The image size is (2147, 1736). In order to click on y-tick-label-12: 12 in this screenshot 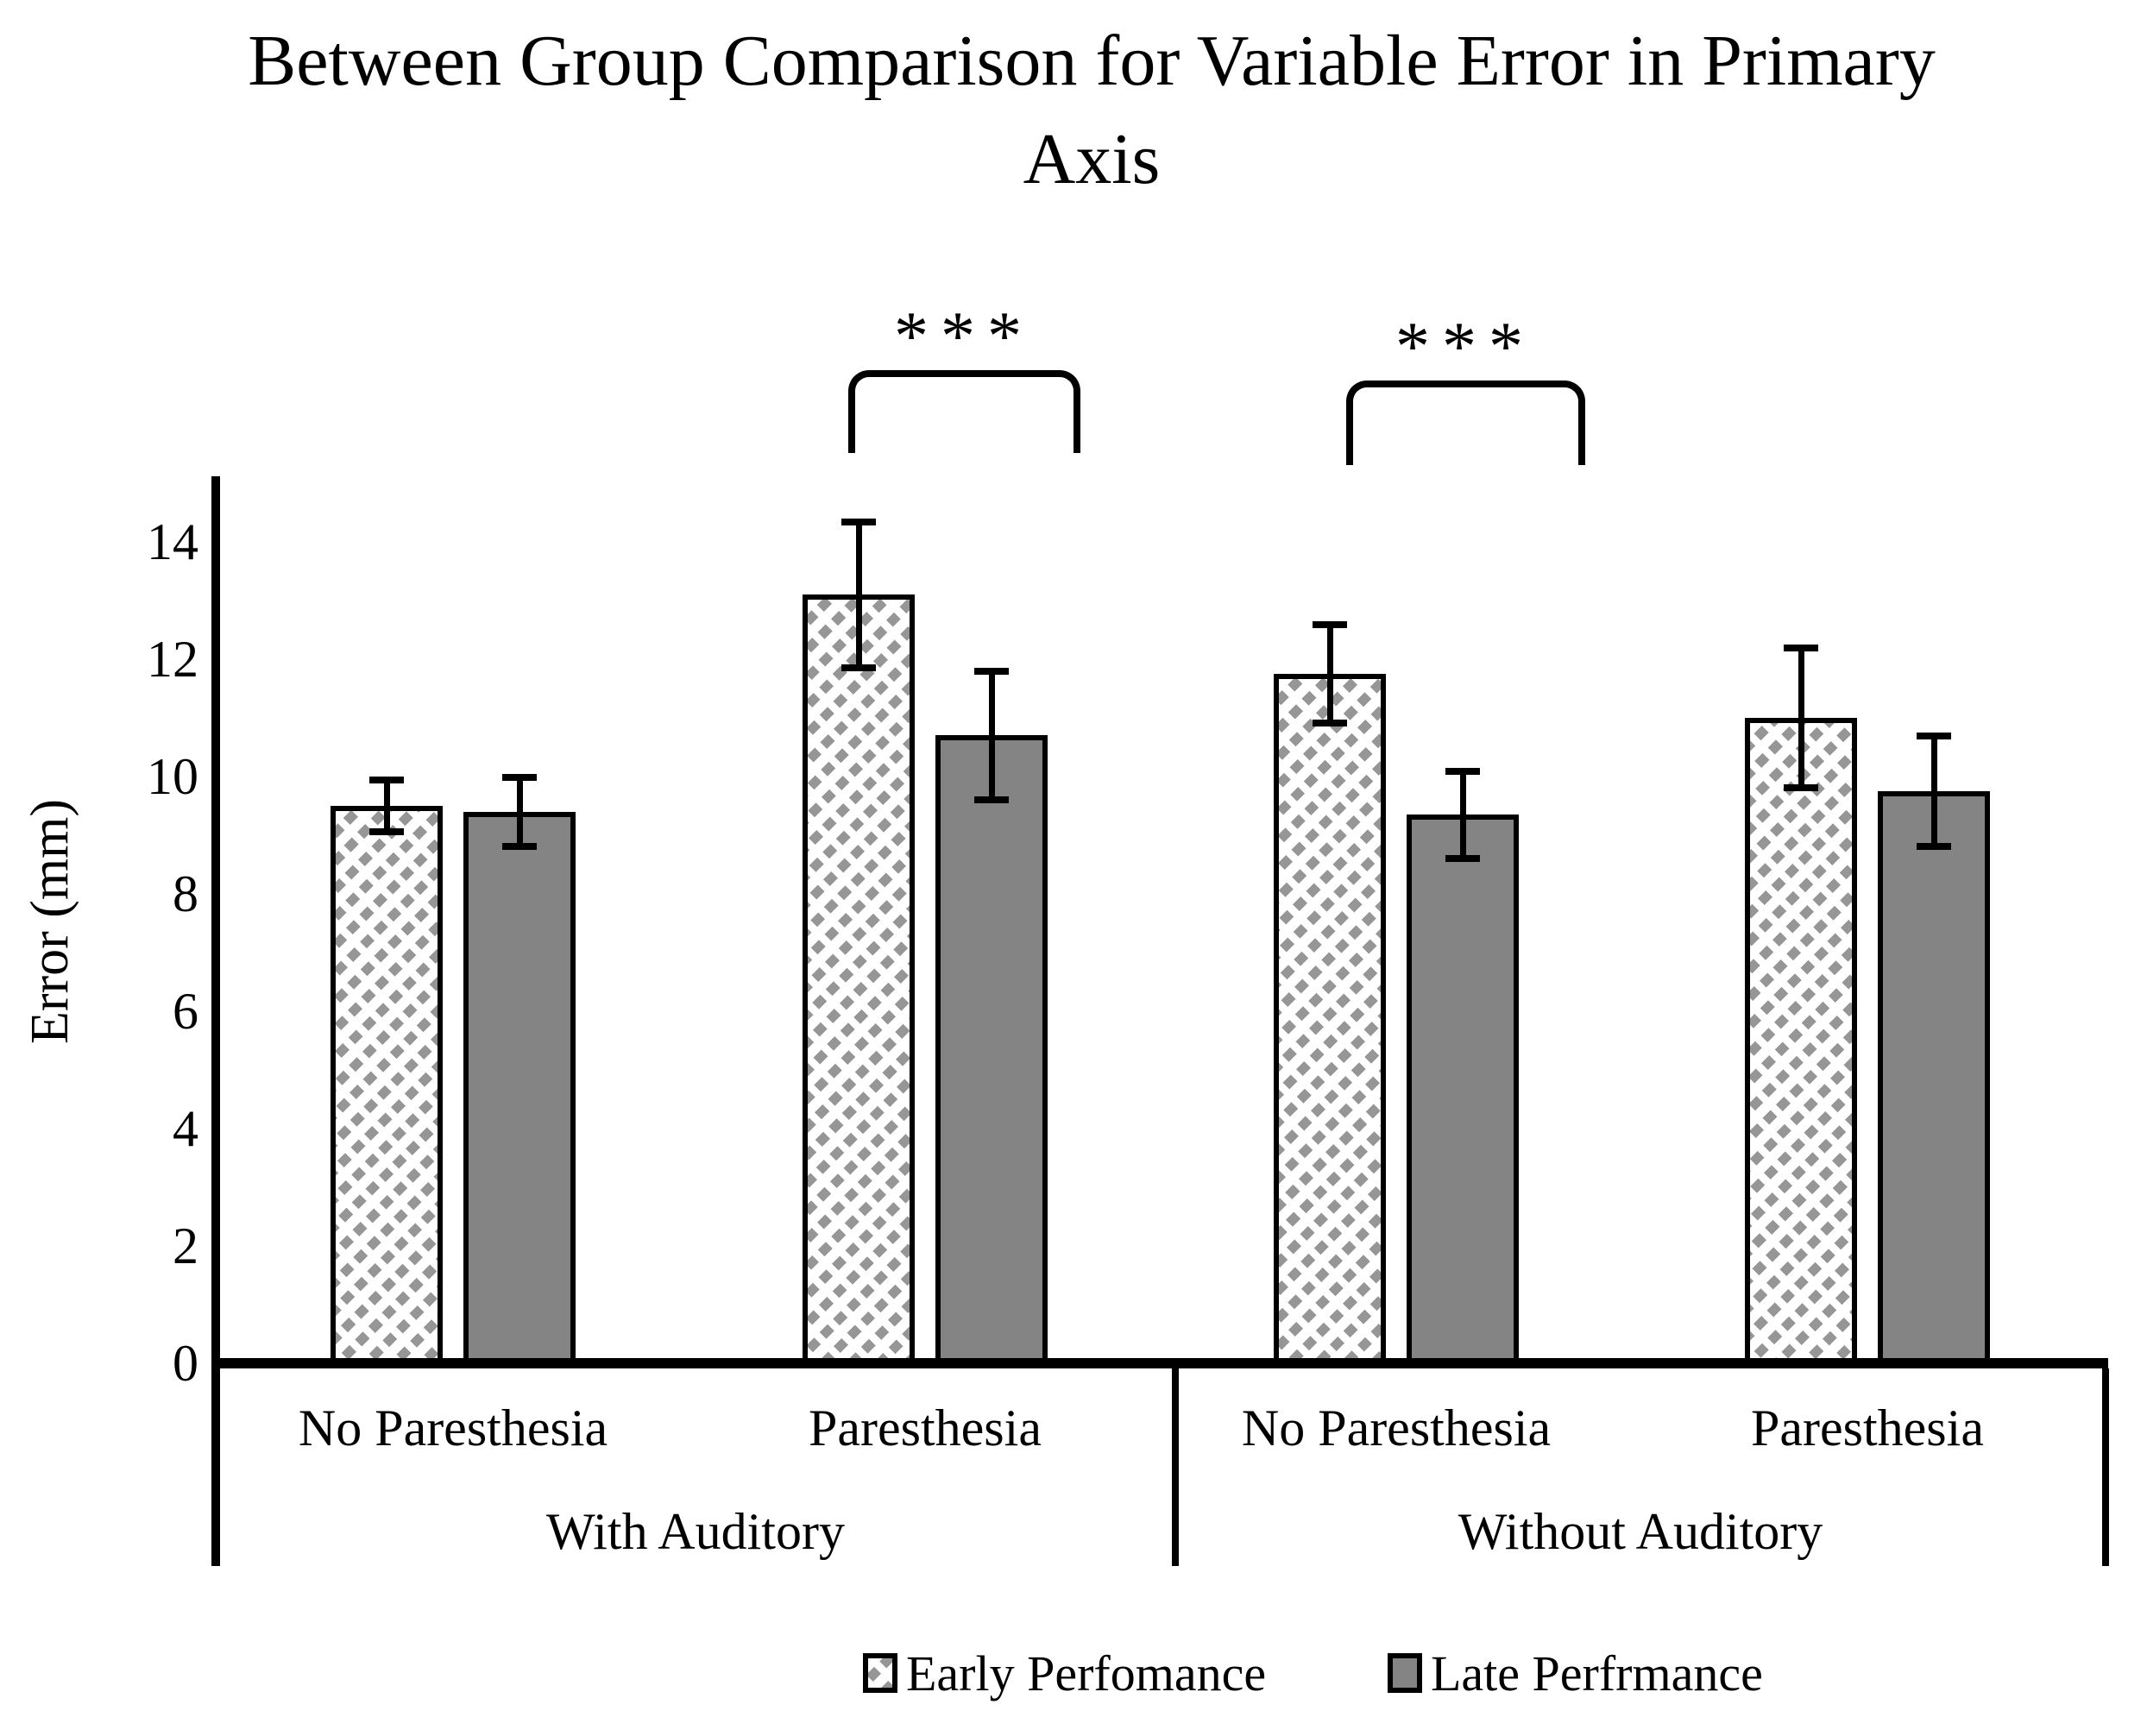, I will do `click(173, 659)`.